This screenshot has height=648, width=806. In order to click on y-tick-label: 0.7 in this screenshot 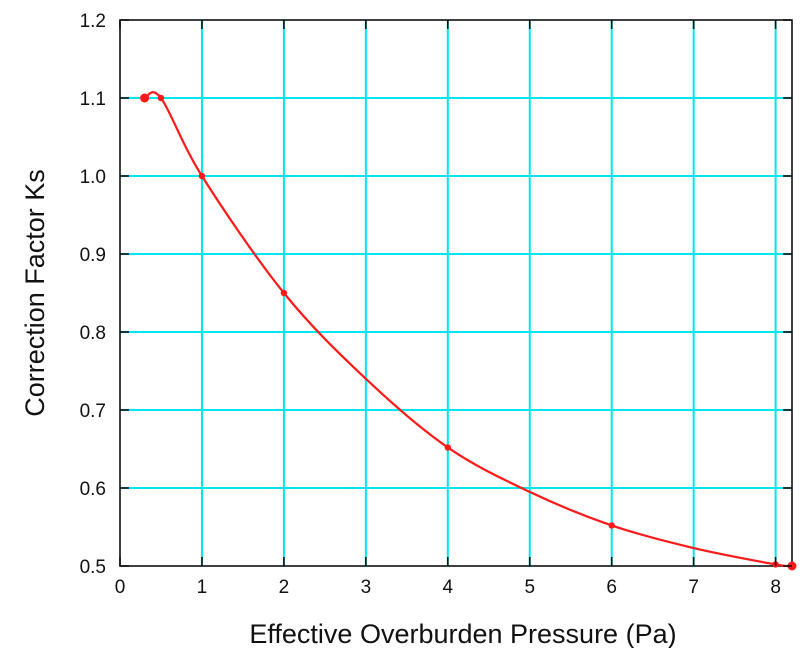, I will do `click(93, 411)`.